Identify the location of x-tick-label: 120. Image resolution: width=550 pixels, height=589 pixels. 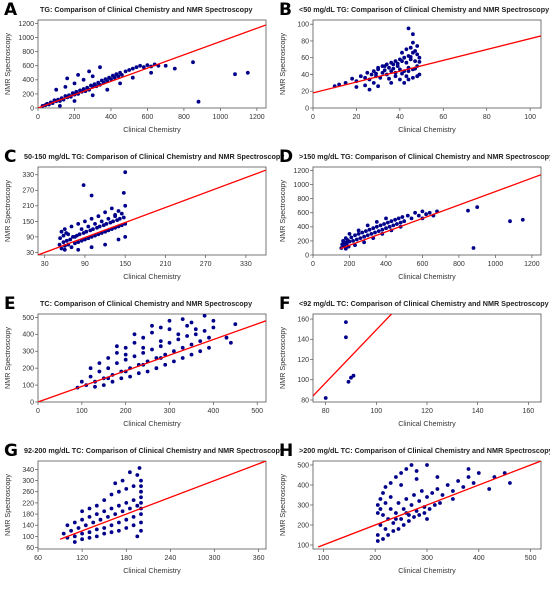
(82, 558).